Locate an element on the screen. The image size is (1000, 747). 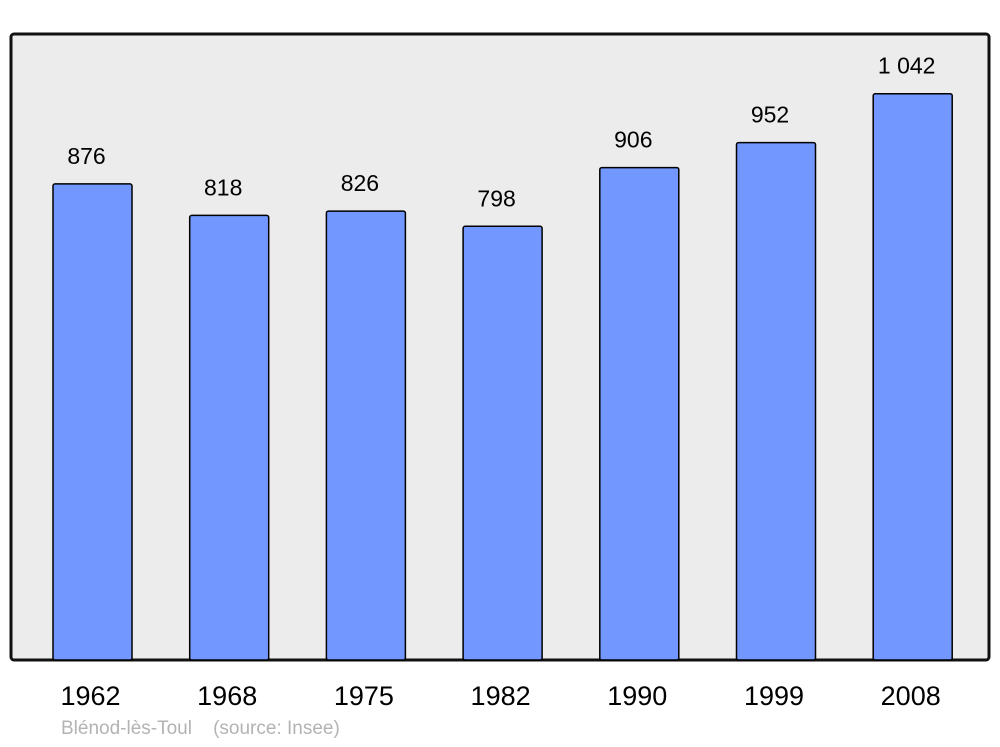
x-tick-label: 1968 is located at coordinates (227, 696).